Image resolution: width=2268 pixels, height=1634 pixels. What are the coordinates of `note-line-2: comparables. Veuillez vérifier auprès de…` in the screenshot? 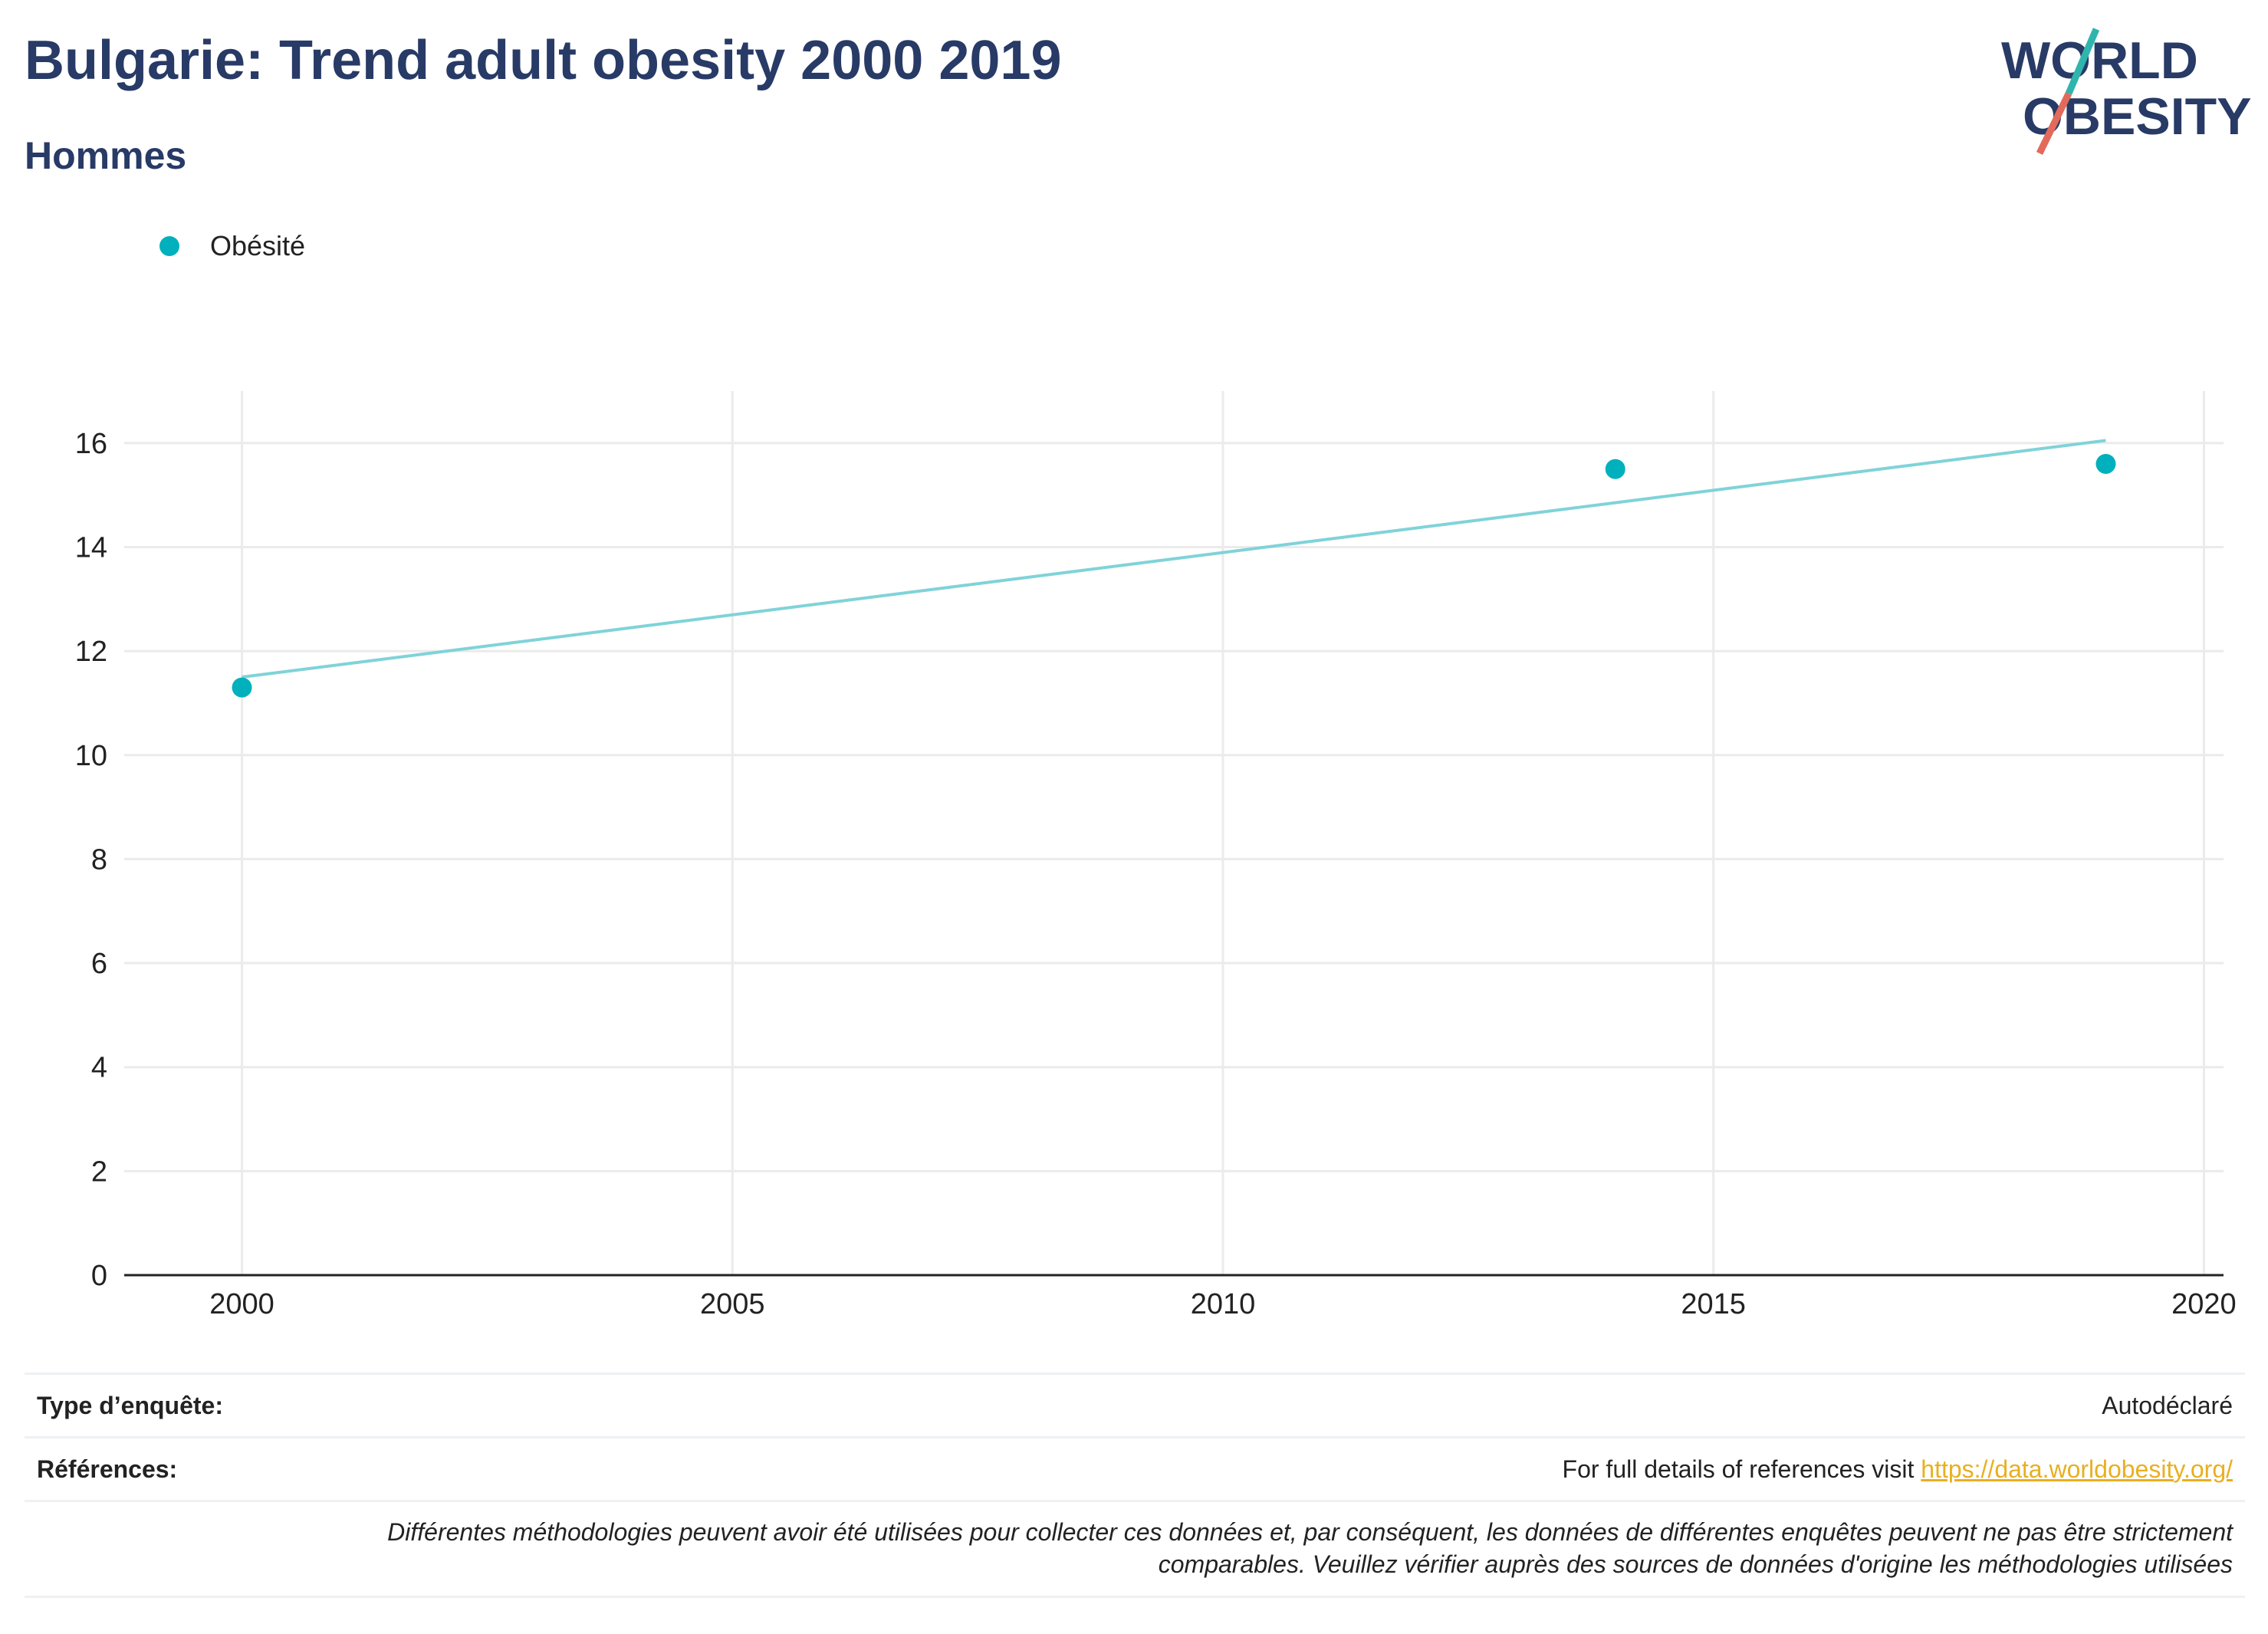 It's located at (1695, 1564).